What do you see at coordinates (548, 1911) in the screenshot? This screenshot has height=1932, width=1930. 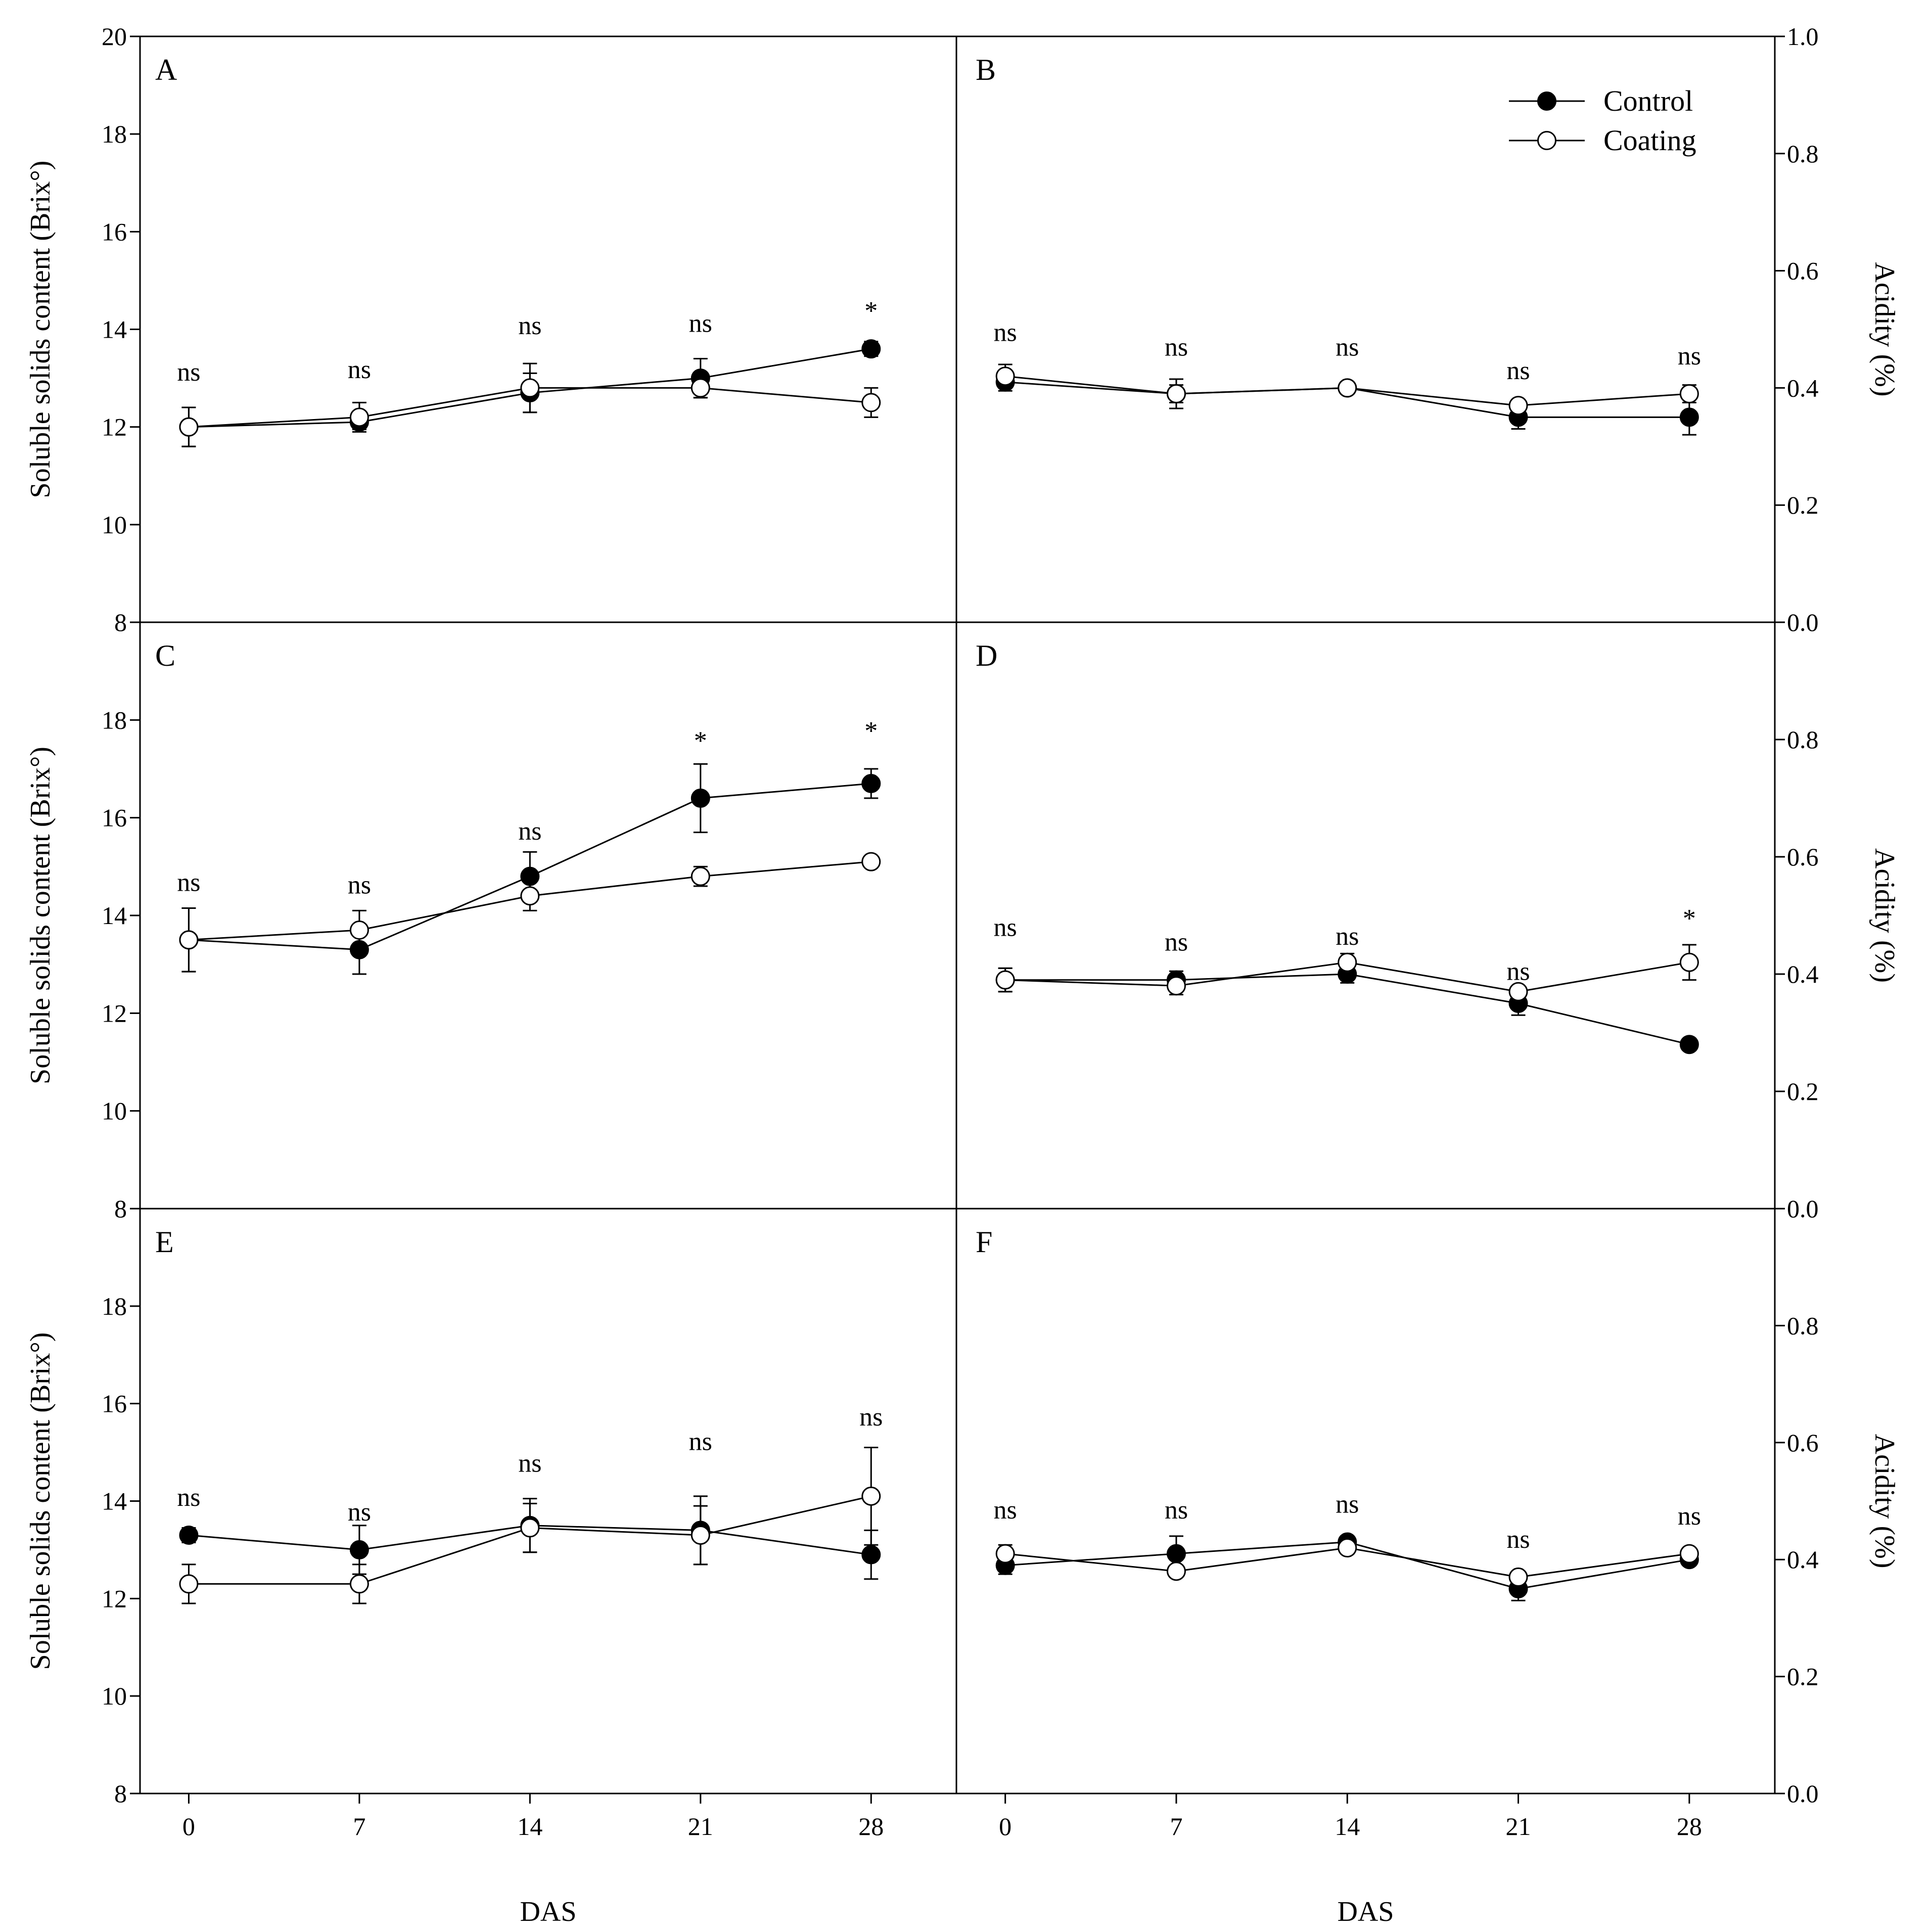 I see `x-axis-title: DAS` at bounding box center [548, 1911].